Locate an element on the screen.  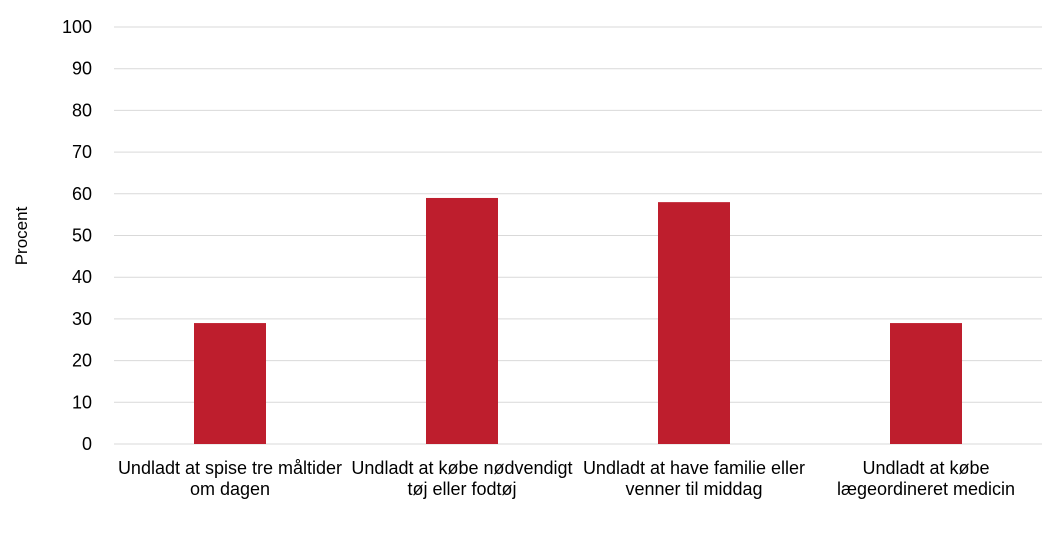
y-tick-label: 10 is located at coordinates (82, 402).